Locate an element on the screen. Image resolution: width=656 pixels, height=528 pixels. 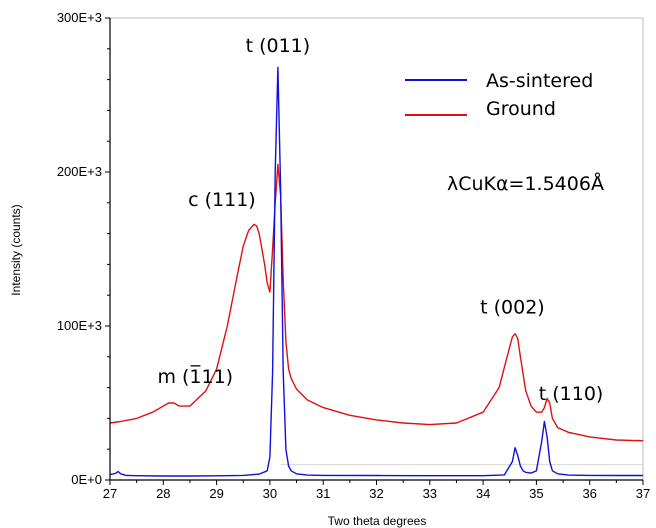
peak-label: t (110) is located at coordinates (571, 394).